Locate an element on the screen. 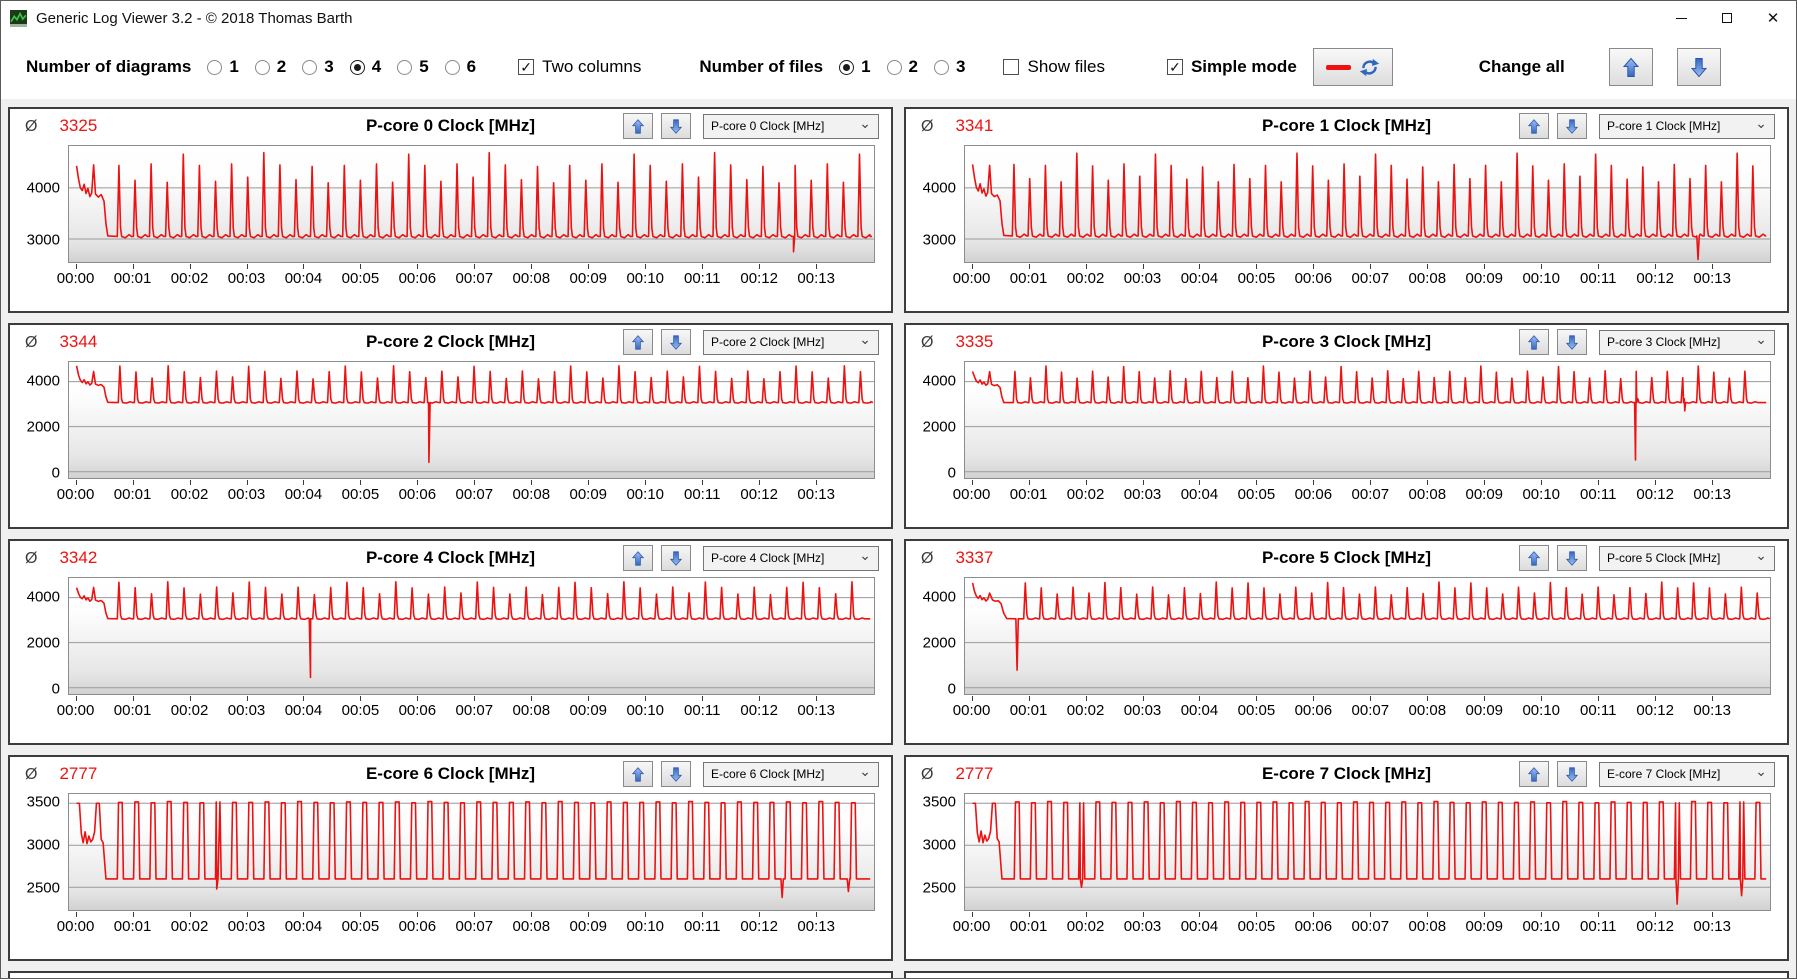 This screenshot has width=1797, height=979. radio-label: 1 is located at coordinates (866, 66).